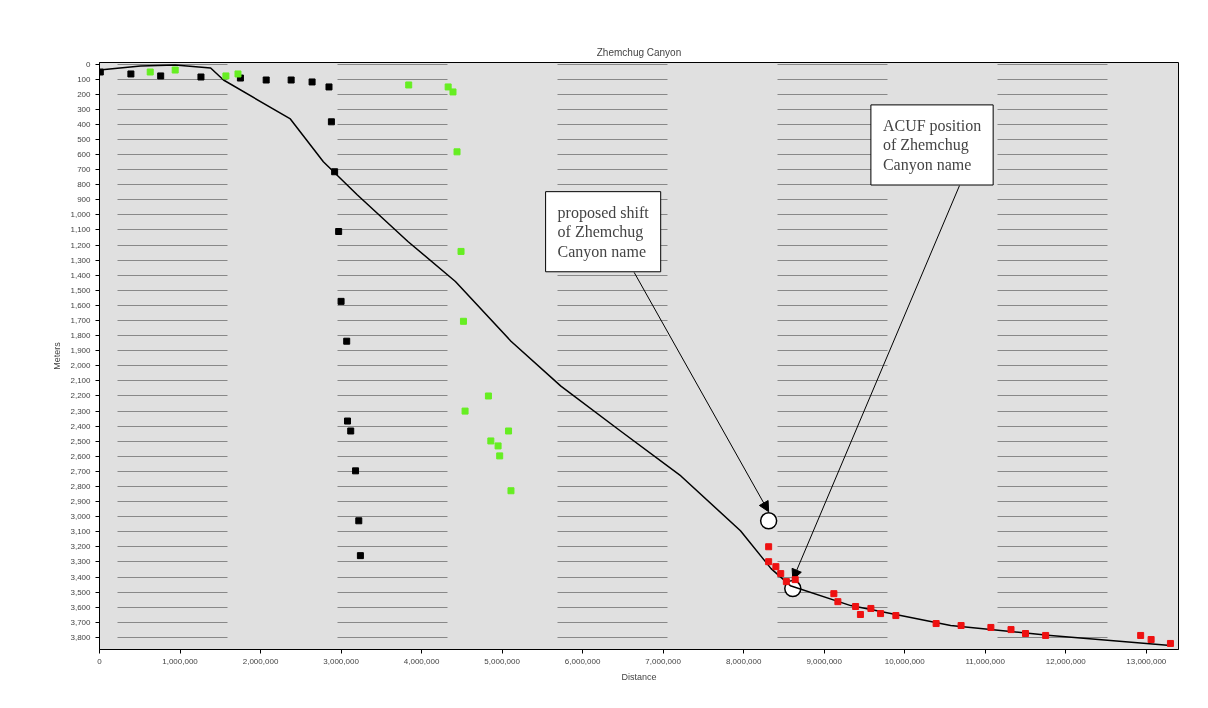  I want to click on x-tick-label: 8,000,000, so click(744, 661).